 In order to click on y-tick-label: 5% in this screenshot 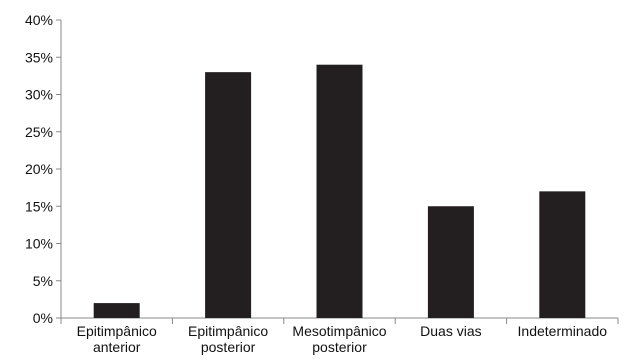, I will do `click(43, 281)`.